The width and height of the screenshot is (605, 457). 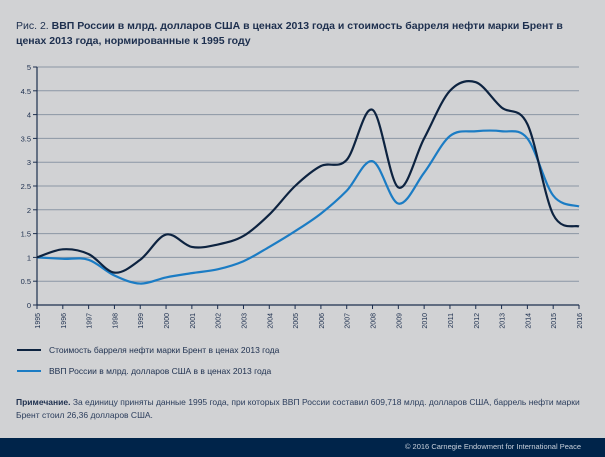 What do you see at coordinates (374, 321) in the screenshot?
I see `x-tick-label: 2008` at bounding box center [374, 321].